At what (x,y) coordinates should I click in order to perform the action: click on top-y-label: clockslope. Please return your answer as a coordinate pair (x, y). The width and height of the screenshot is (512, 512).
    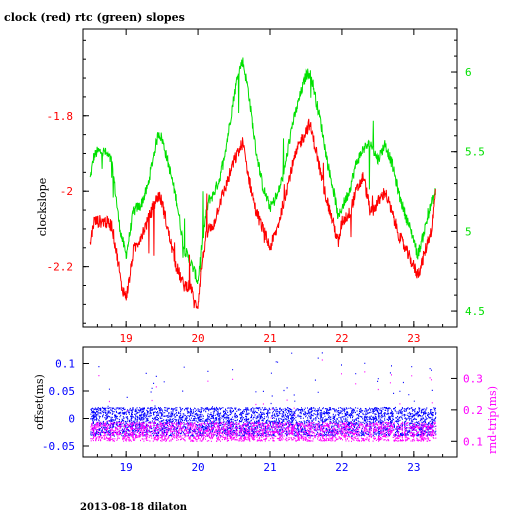
    Looking at the image, I should click on (42, 207).